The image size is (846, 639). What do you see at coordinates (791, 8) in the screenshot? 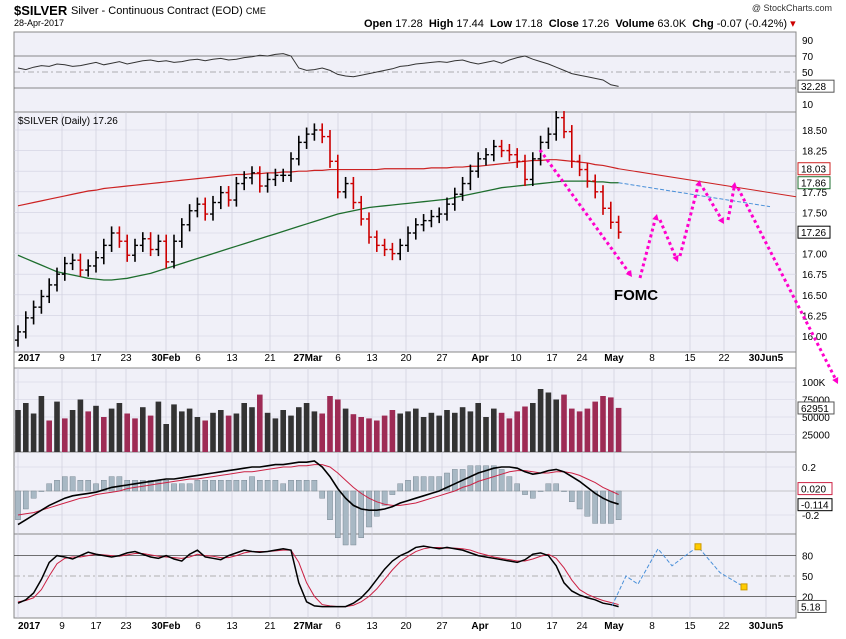
I see `stockcharts-logo: @ StockCharts.com` at bounding box center [791, 8].